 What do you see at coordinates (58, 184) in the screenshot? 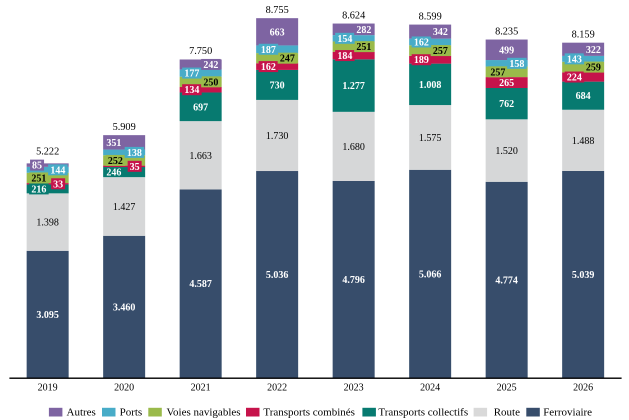
I see `svg-text: 33` at bounding box center [58, 184].